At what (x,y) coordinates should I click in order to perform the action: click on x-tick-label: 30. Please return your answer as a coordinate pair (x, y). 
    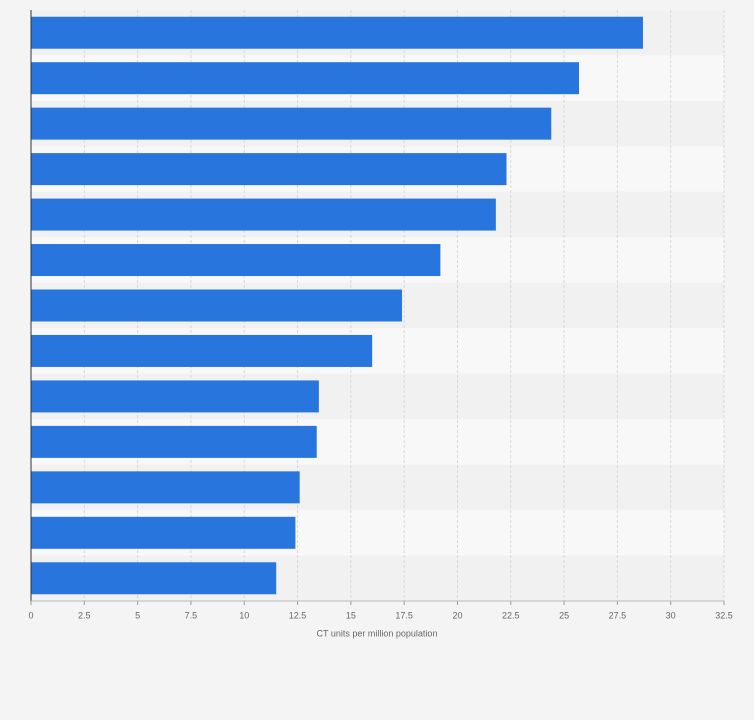
    Looking at the image, I should click on (671, 615).